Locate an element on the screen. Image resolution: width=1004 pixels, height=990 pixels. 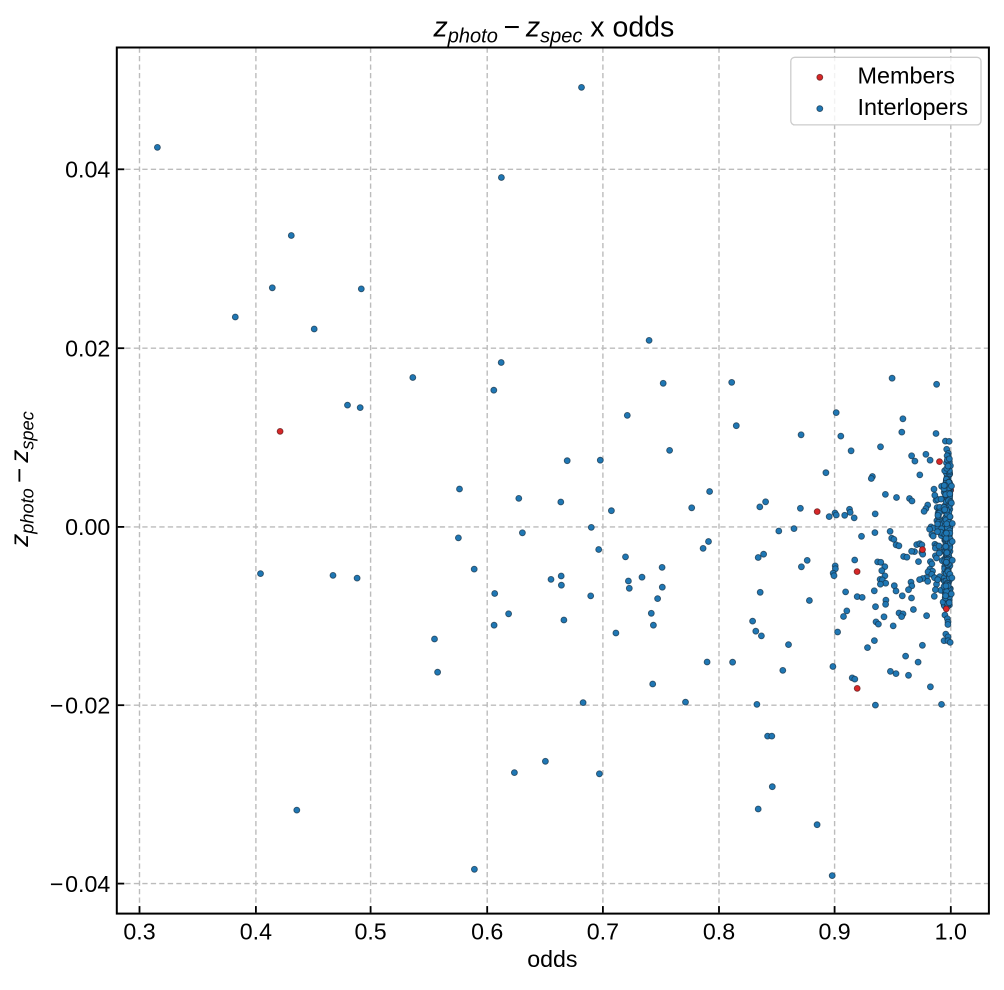
svg-text: 0.9 is located at coordinates (834, 932).